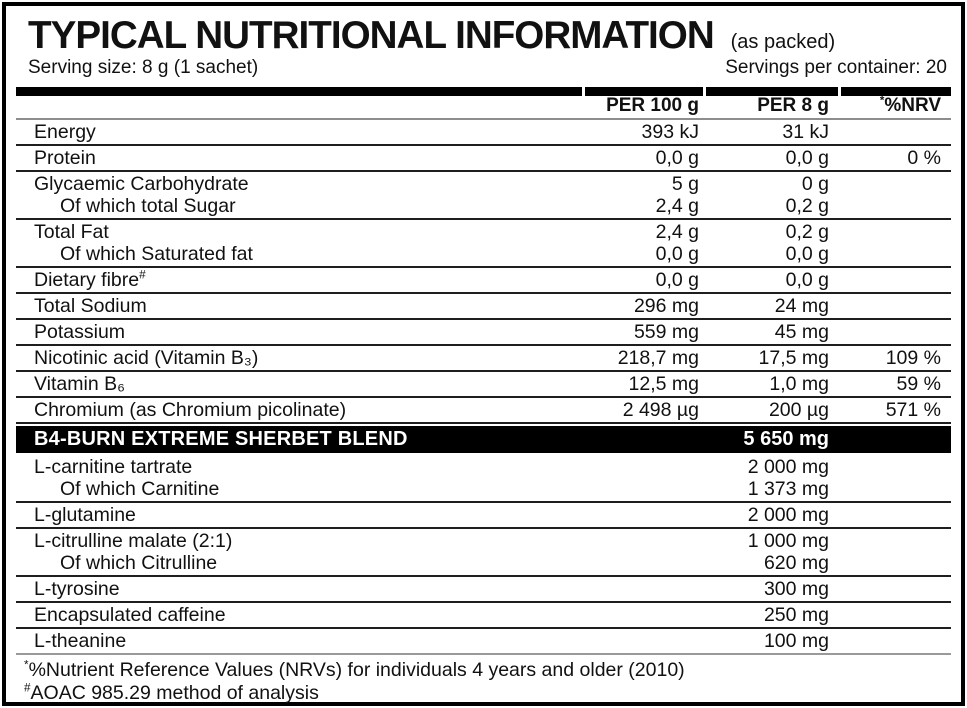  I want to click on serving-size: Serving size: 8 g (1 sachet), so click(143, 67).